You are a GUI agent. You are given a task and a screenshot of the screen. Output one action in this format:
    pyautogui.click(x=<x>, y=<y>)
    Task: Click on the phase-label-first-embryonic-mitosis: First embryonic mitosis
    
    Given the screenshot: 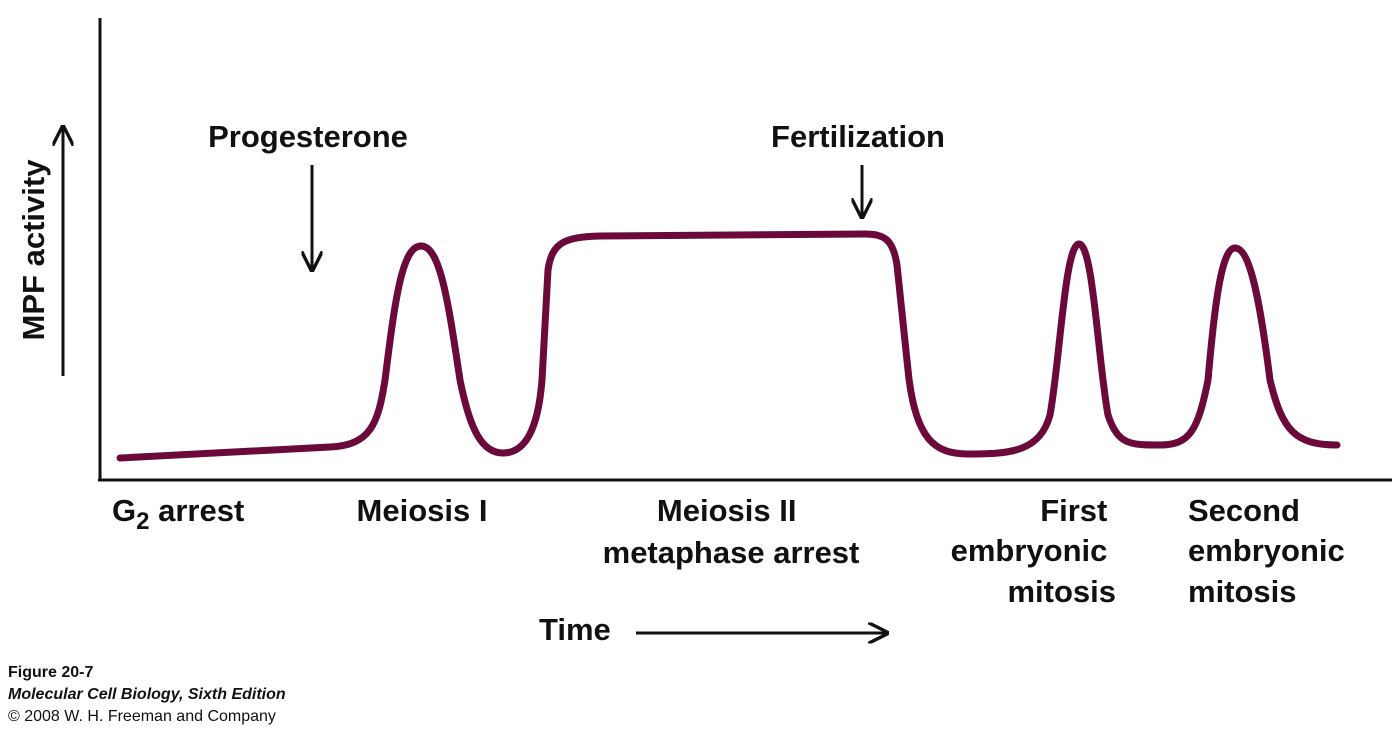 What is the action you would take?
    pyautogui.click(x=1033, y=551)
    